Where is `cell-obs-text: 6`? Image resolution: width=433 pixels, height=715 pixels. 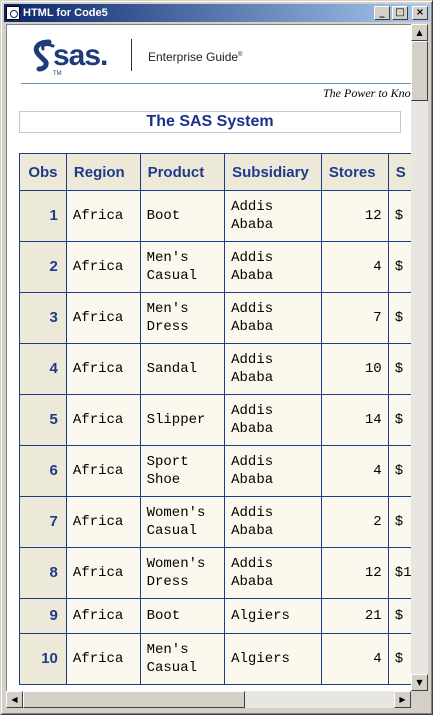 cell-obs-text: 6 is located at coordinates (53, 470).